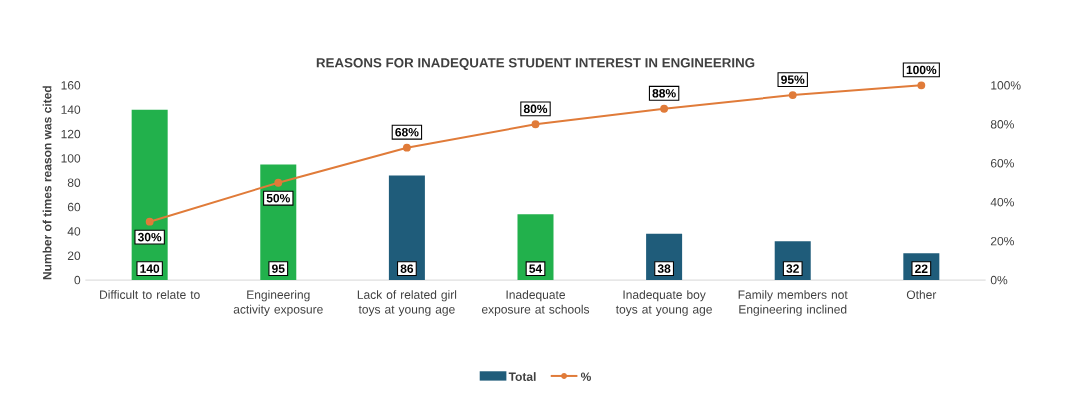 This screenshot has width=1075, height=408. Describe the element at coordinates (406, 228) in the screenshot. I see `bar` at that location.